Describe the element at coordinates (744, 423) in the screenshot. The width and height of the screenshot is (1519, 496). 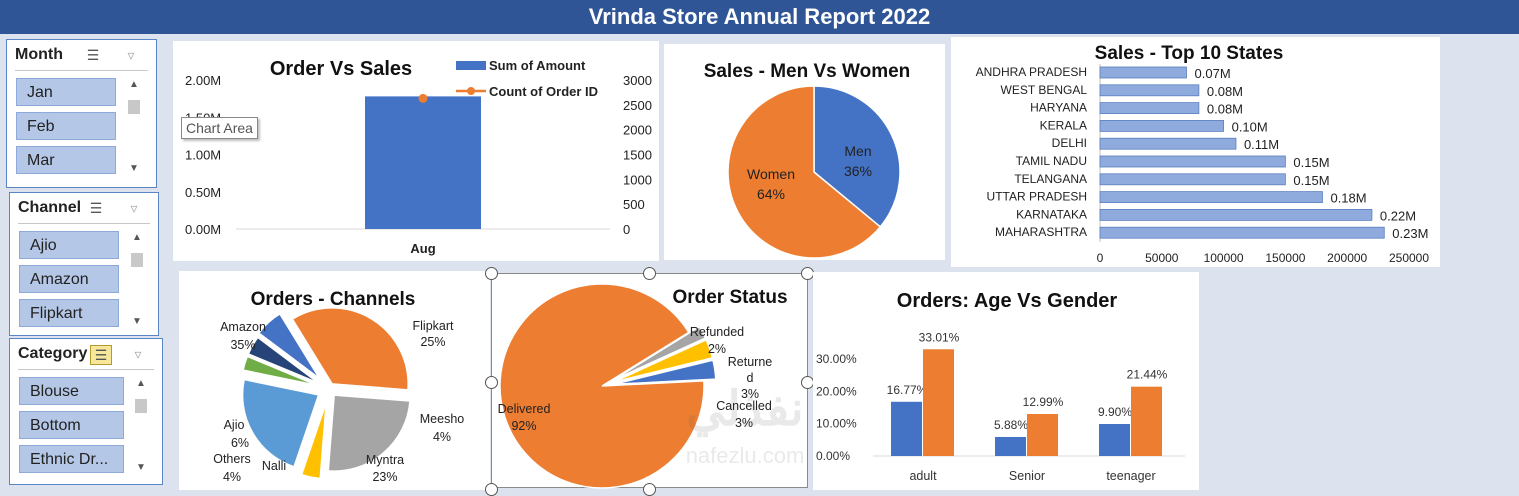
I see `slice-pct-cancelled: 3%` at that location.